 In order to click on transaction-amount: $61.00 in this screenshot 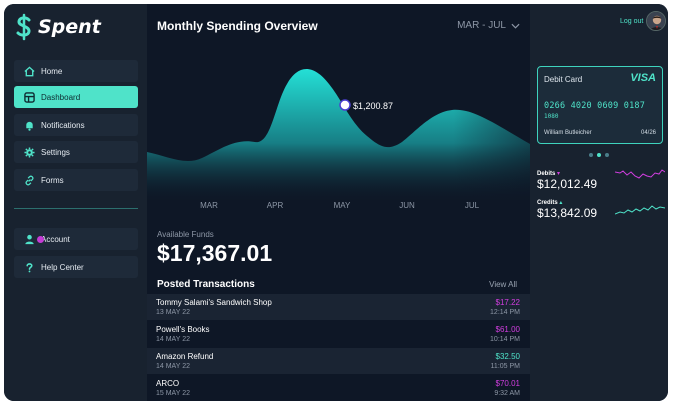, I will do `click(507, 329)`.